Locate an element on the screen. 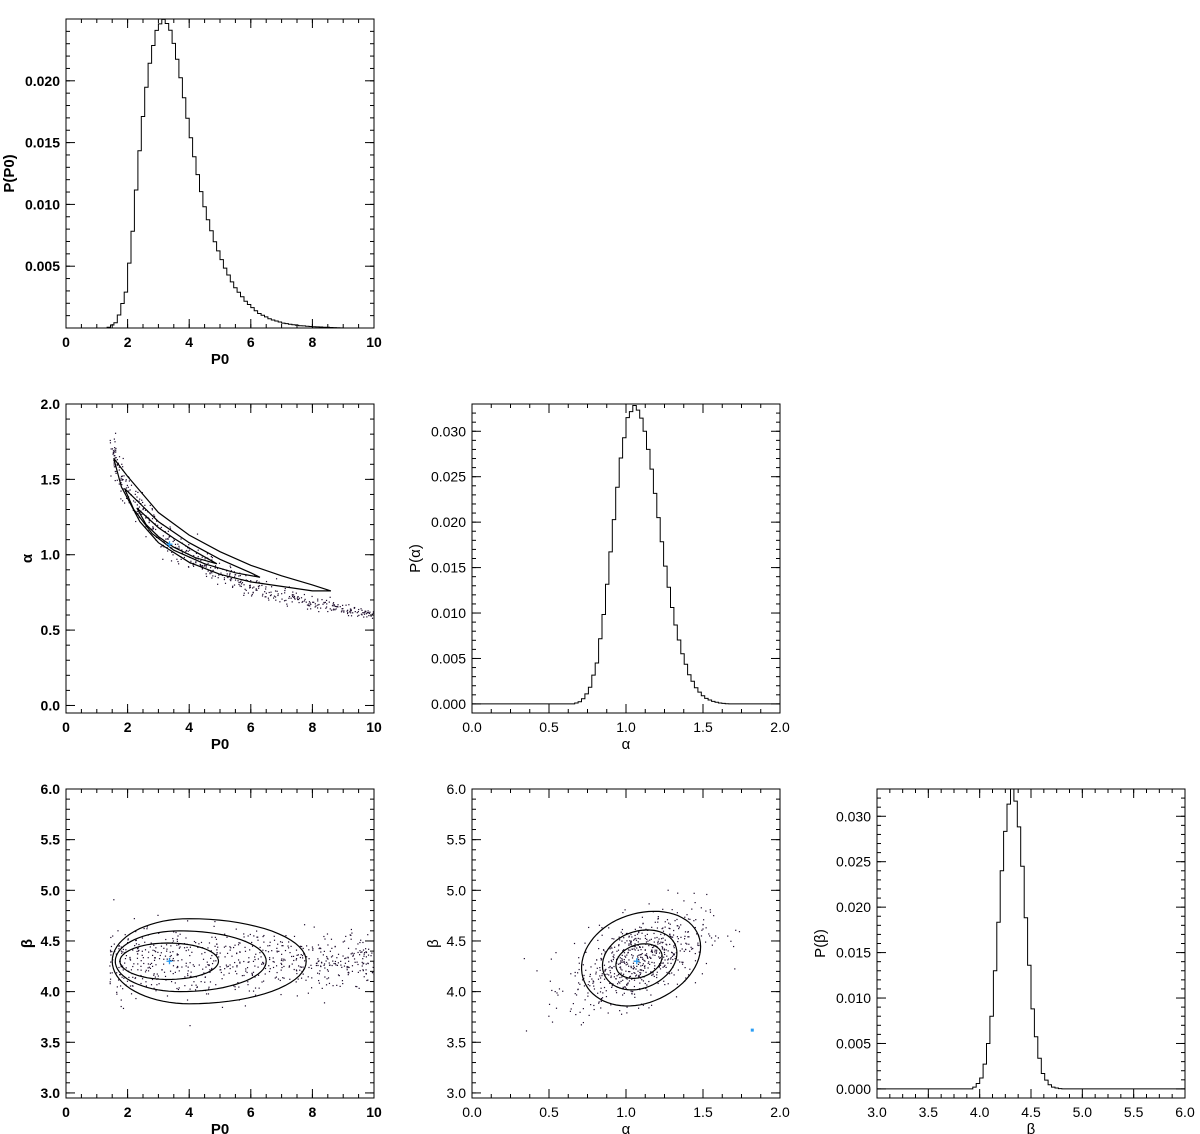 The height and width of the screenshot is (1134, 1200). x-axis-label: α is located at coordinates (626, 744).